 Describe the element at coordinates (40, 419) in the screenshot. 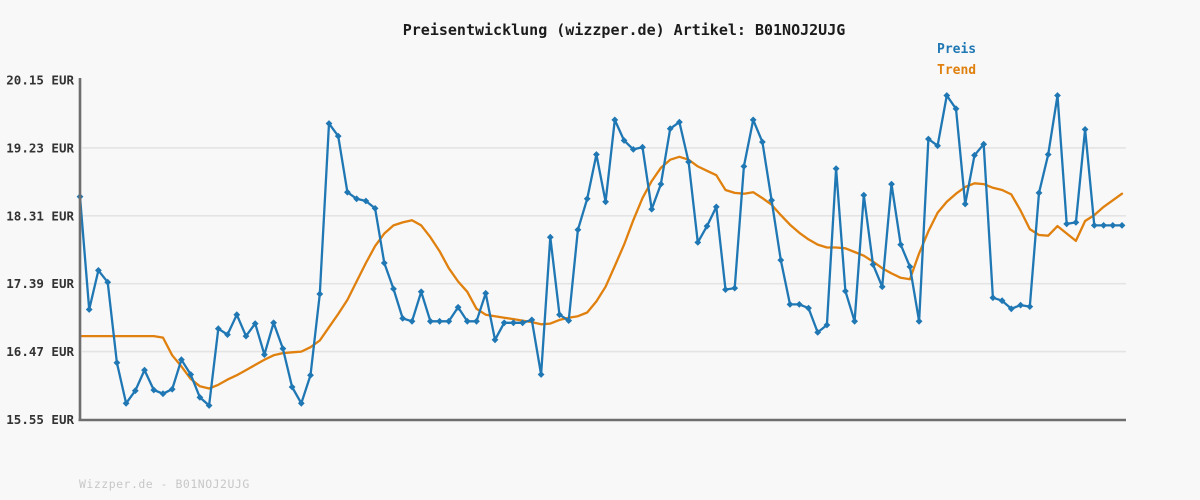

I see `y-axis-label: 15.55 EUR` at that location.